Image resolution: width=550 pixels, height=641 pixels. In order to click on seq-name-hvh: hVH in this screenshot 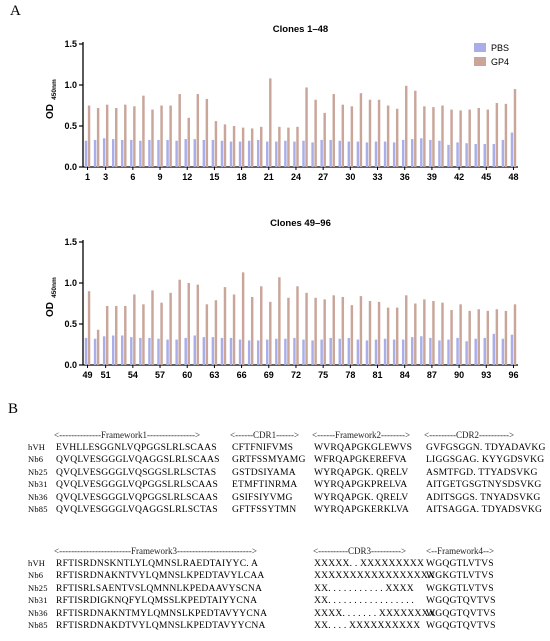, I will do `click(37, 447)`.